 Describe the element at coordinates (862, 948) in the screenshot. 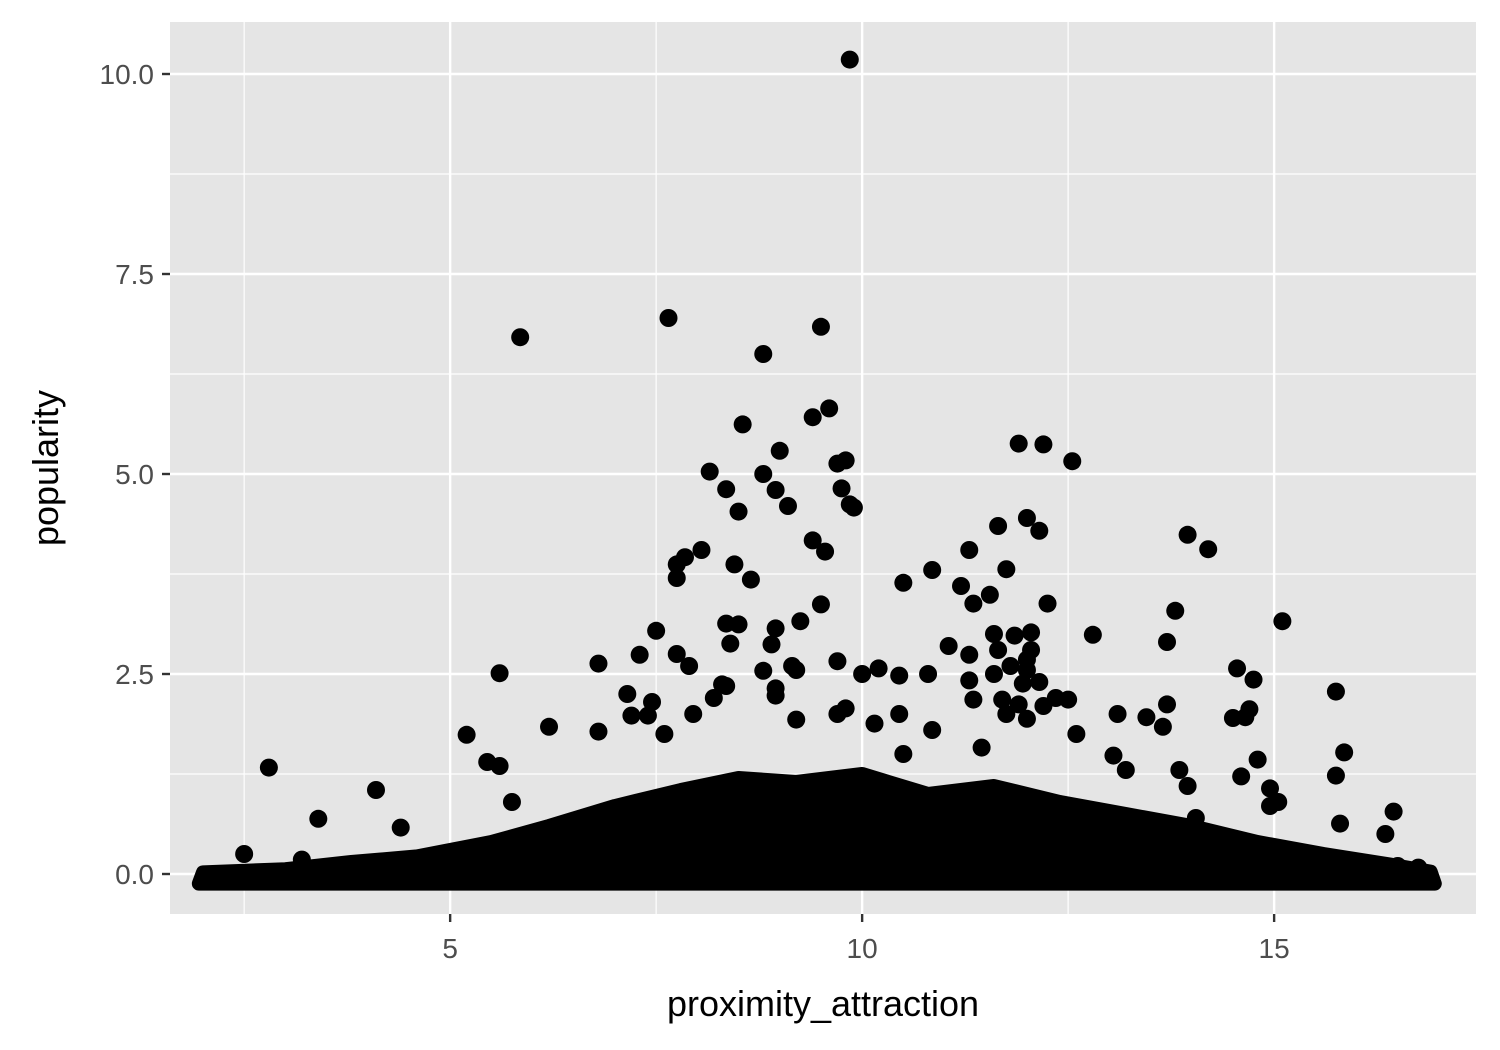

I see `x-tick-label: 10` at that location.